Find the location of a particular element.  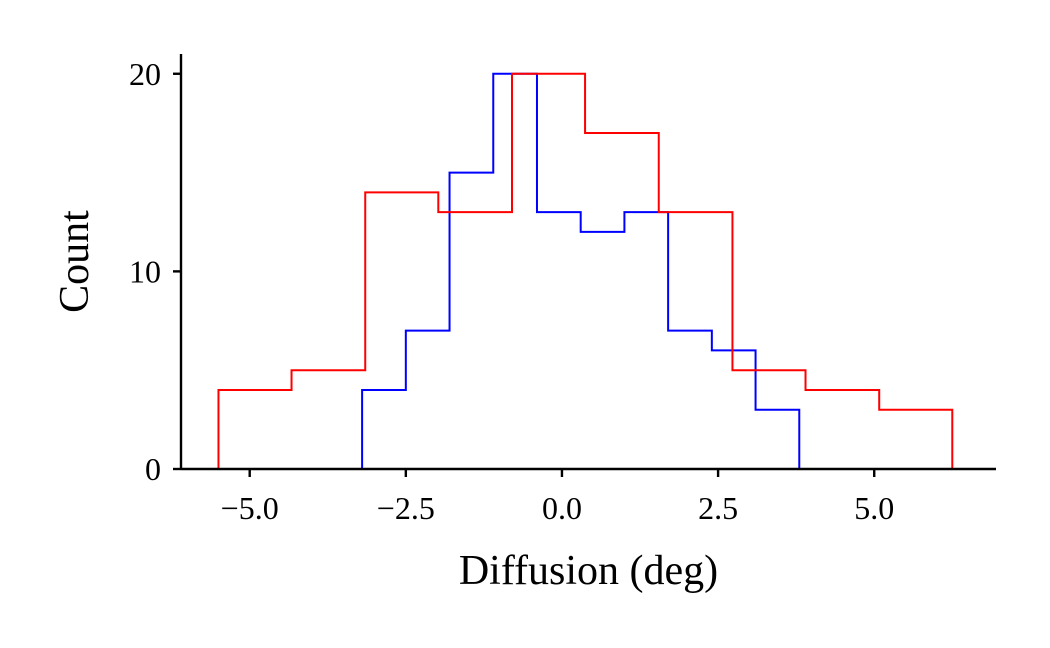

x-tick-label: 0.0 is located at coordinates (562, 508).